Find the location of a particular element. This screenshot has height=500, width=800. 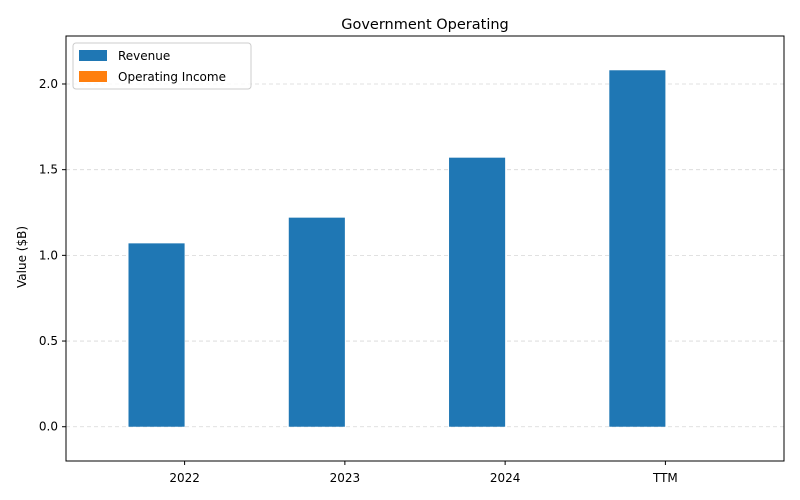

x-tick-label: 2023 is located at coordinates (345, 478).